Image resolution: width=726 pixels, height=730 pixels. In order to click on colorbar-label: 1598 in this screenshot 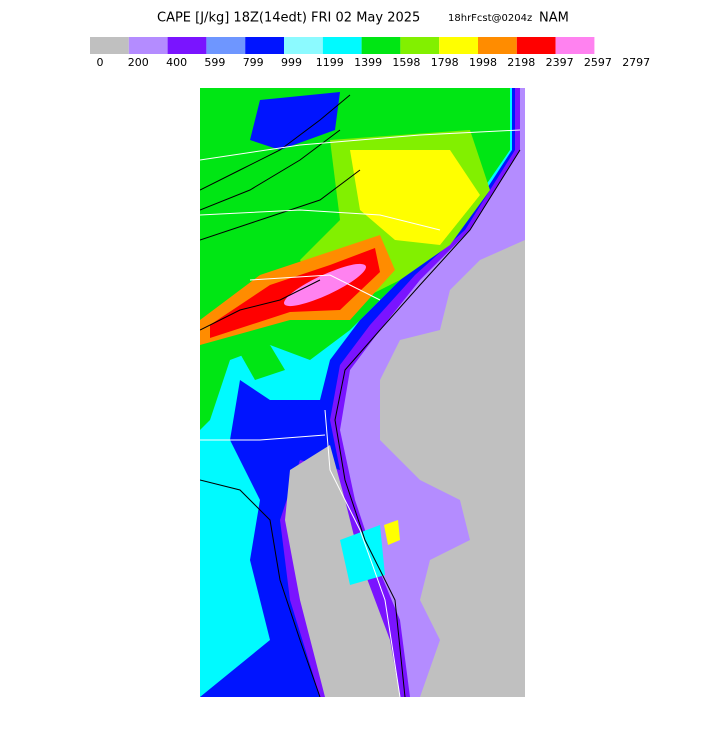, I will do `click(406, 62)`.